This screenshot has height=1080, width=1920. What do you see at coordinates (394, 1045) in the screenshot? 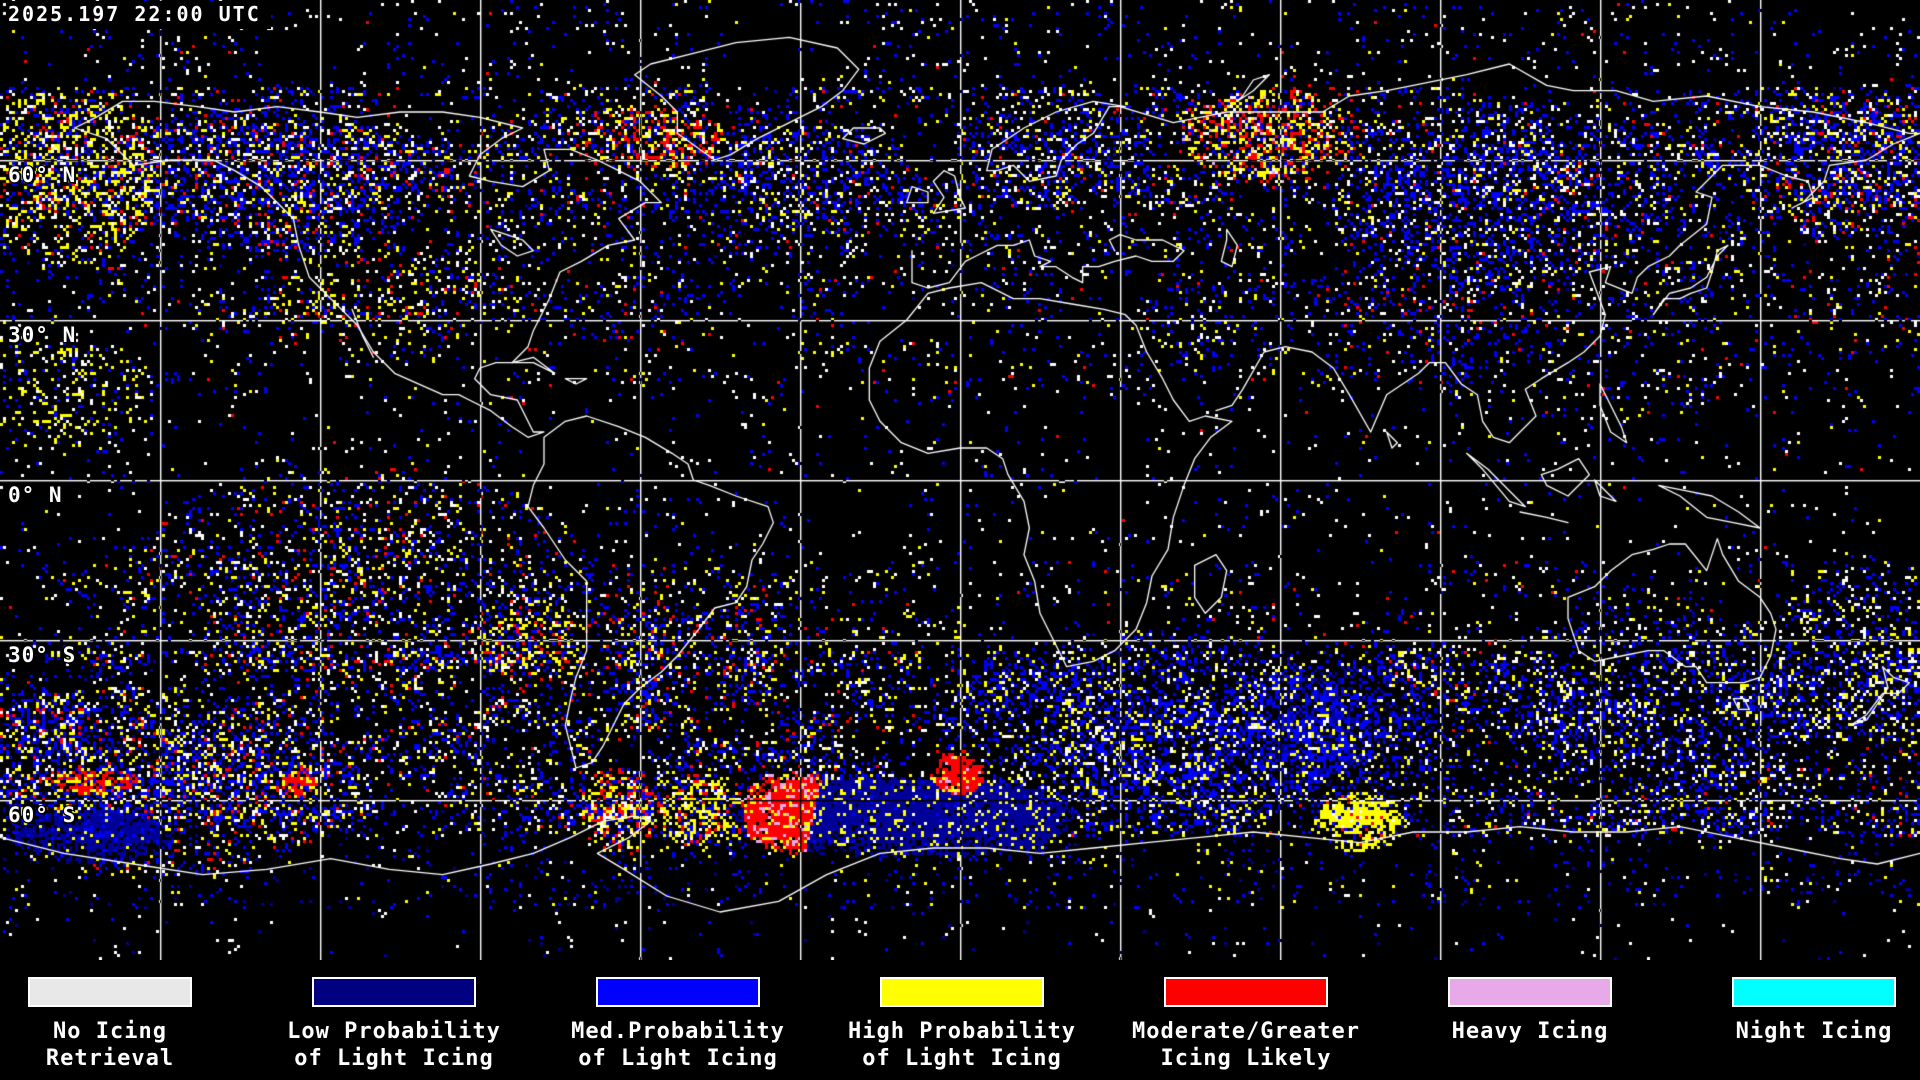
I see `legend-label: Low Probability of Light Icing` at bounding box center [394, 1045].